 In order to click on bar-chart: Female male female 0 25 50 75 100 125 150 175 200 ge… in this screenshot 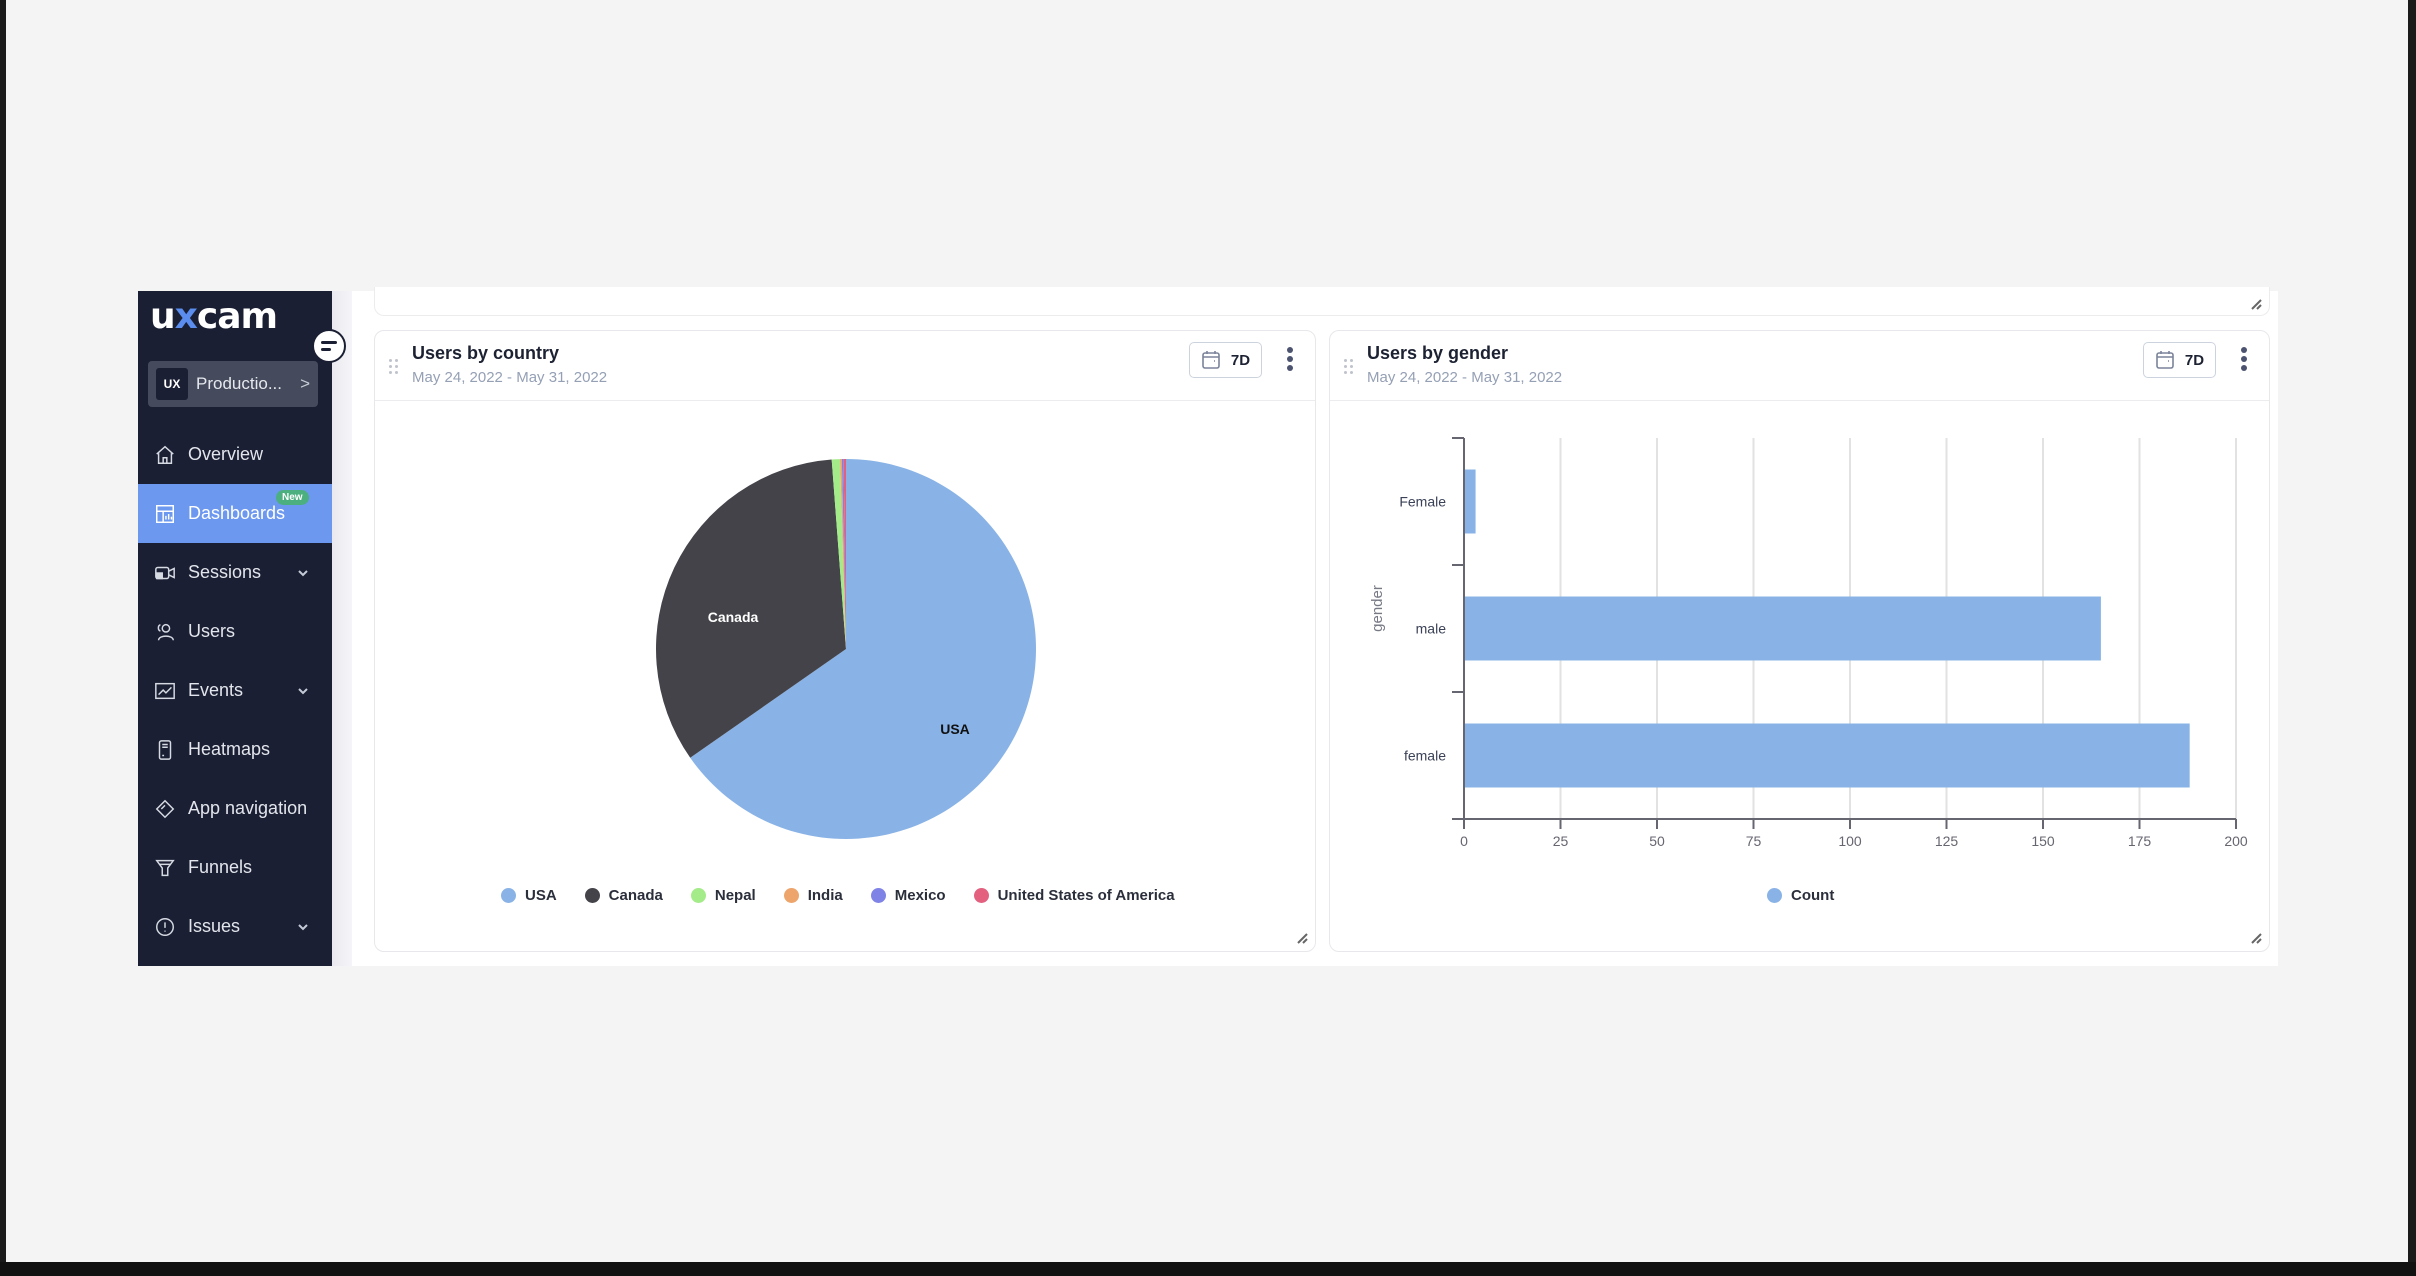, I will do `click(1808, 643)`.